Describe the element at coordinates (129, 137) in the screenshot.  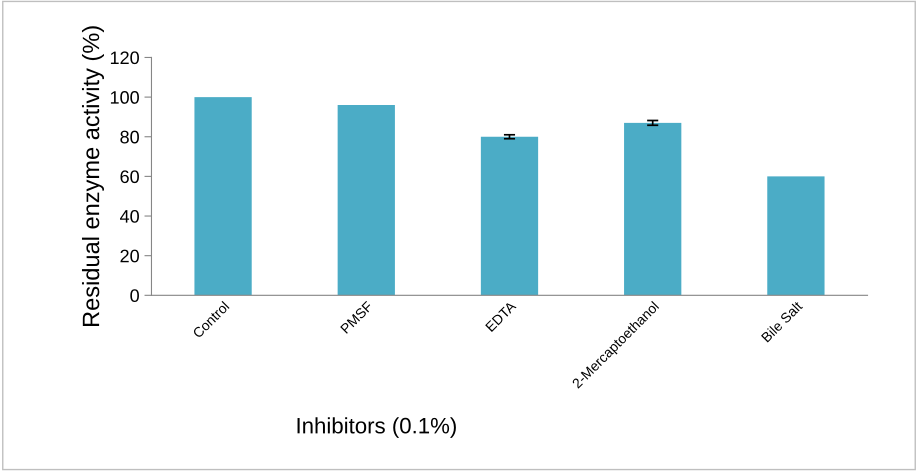
I see `y-tick-label: 80` at that location.